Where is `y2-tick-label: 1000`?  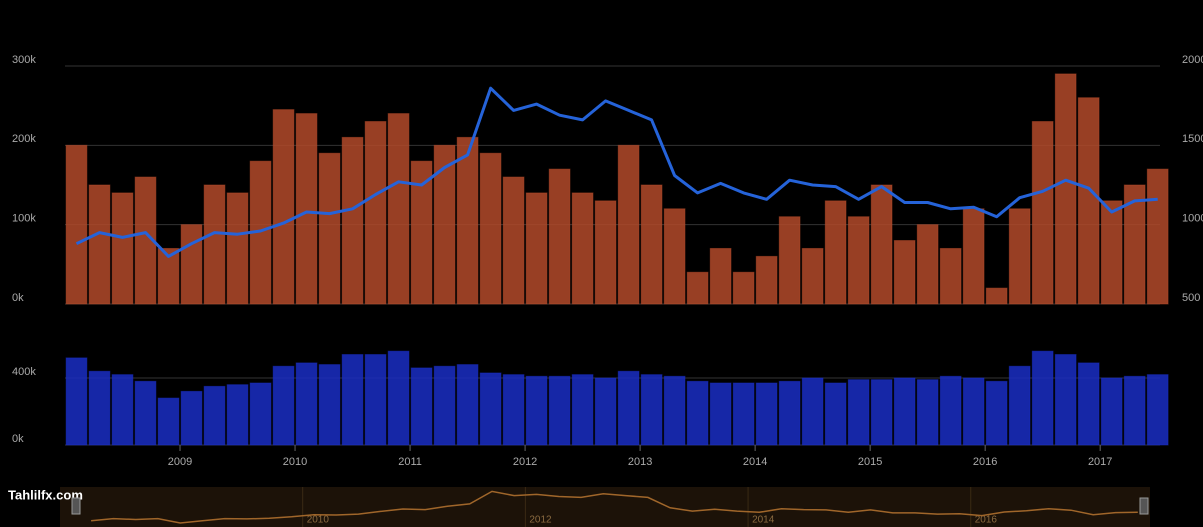 y2-tick-label: 1000 is located at coordinates (1192, 219).